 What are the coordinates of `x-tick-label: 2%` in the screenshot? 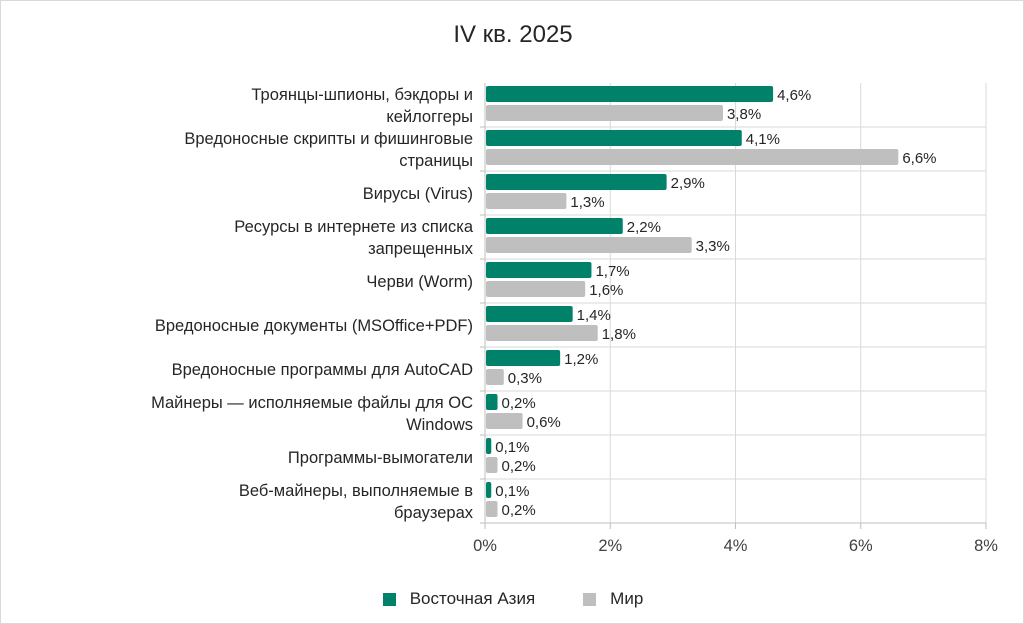 It's located at (610, 546).